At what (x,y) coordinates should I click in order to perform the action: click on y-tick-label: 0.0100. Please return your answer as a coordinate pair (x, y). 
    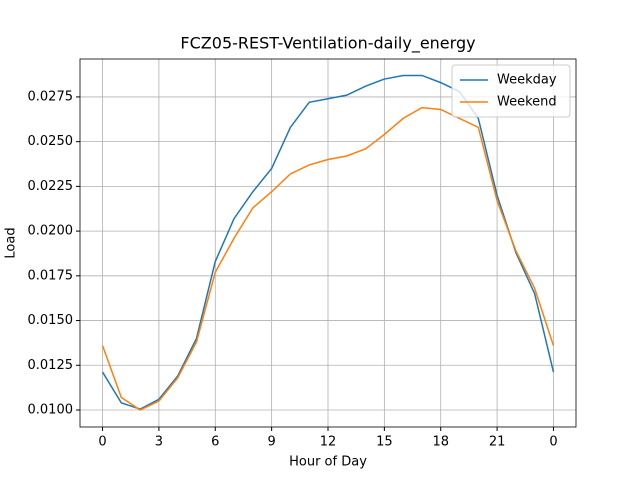
    Looking at the image, I should click on (51, 410).